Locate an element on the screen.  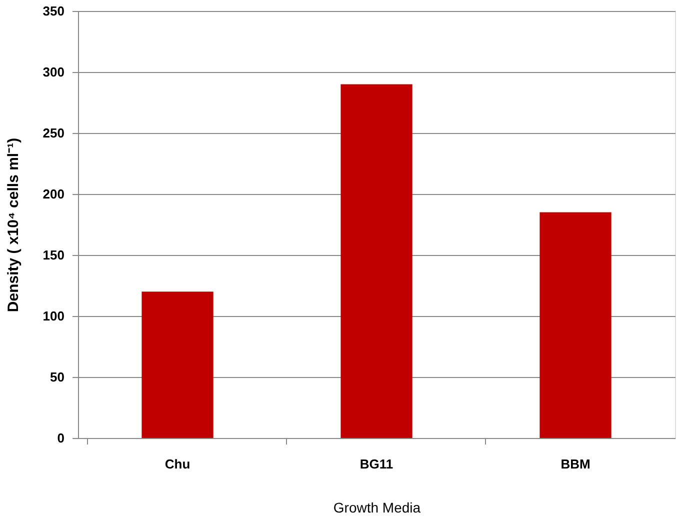
y-tick-label: 50 is located at coordinates (57, 377).